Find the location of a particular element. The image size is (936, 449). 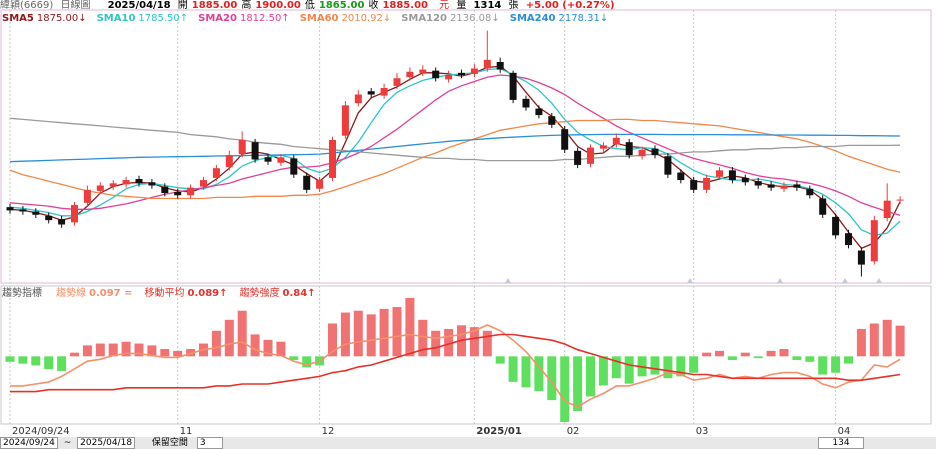

markers is located at coordinates (693, 280).